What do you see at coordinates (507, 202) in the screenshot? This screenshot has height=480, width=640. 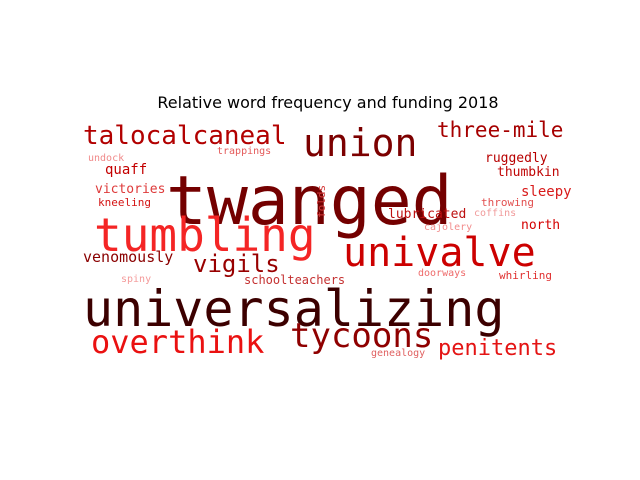 I see `word-throwing: throwing` at bounding box center [507, 202].